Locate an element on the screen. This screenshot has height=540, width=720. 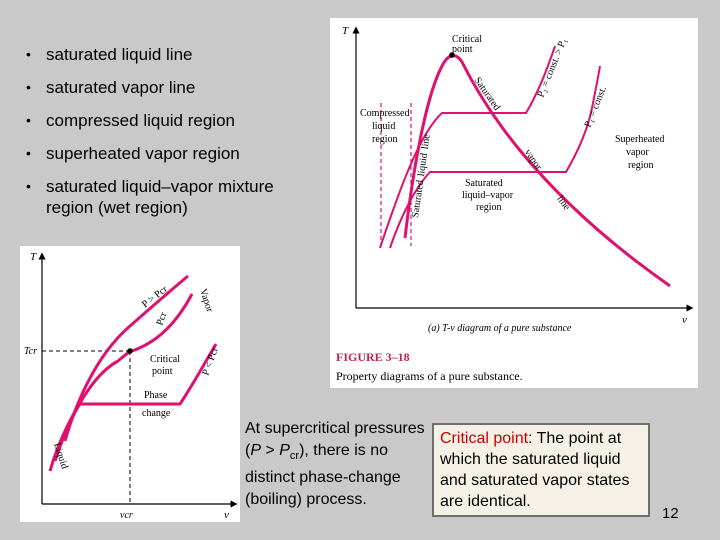
bullet-item: • saturated liquid line is located at coordinates (109, 54).